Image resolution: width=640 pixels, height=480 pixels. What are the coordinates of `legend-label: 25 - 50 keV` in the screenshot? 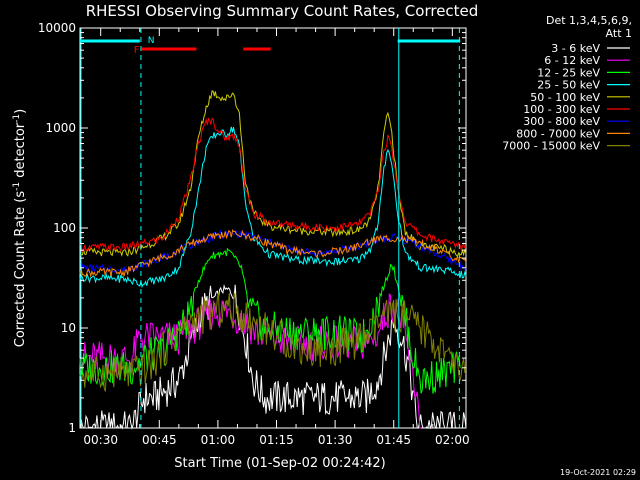 It's located at (568, 85).